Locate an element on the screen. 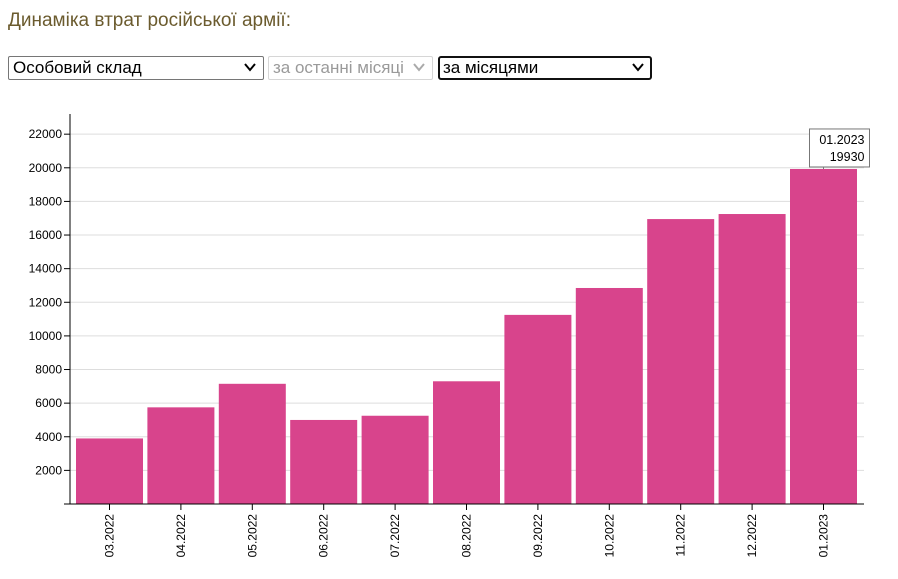 The width and height of the screenshot is (898, 579). bar-10.2022 is located at coordinates (609, 395).